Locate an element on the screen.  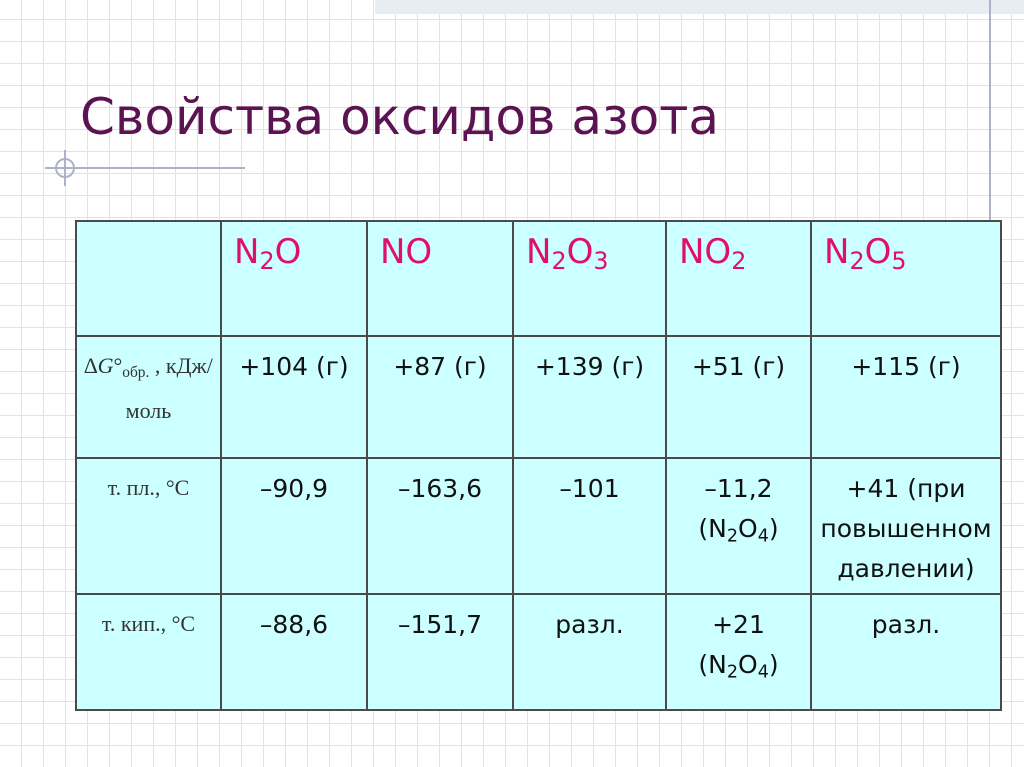
header-cell: NO is located at coordinates (440, 278).